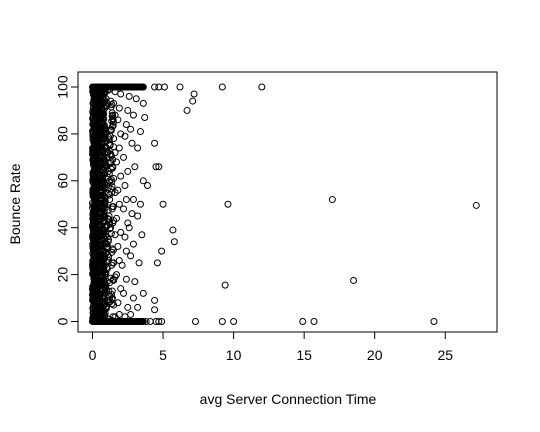  I want to click on y-axis: 0 20 40 60 80 100, so click(67, 200).